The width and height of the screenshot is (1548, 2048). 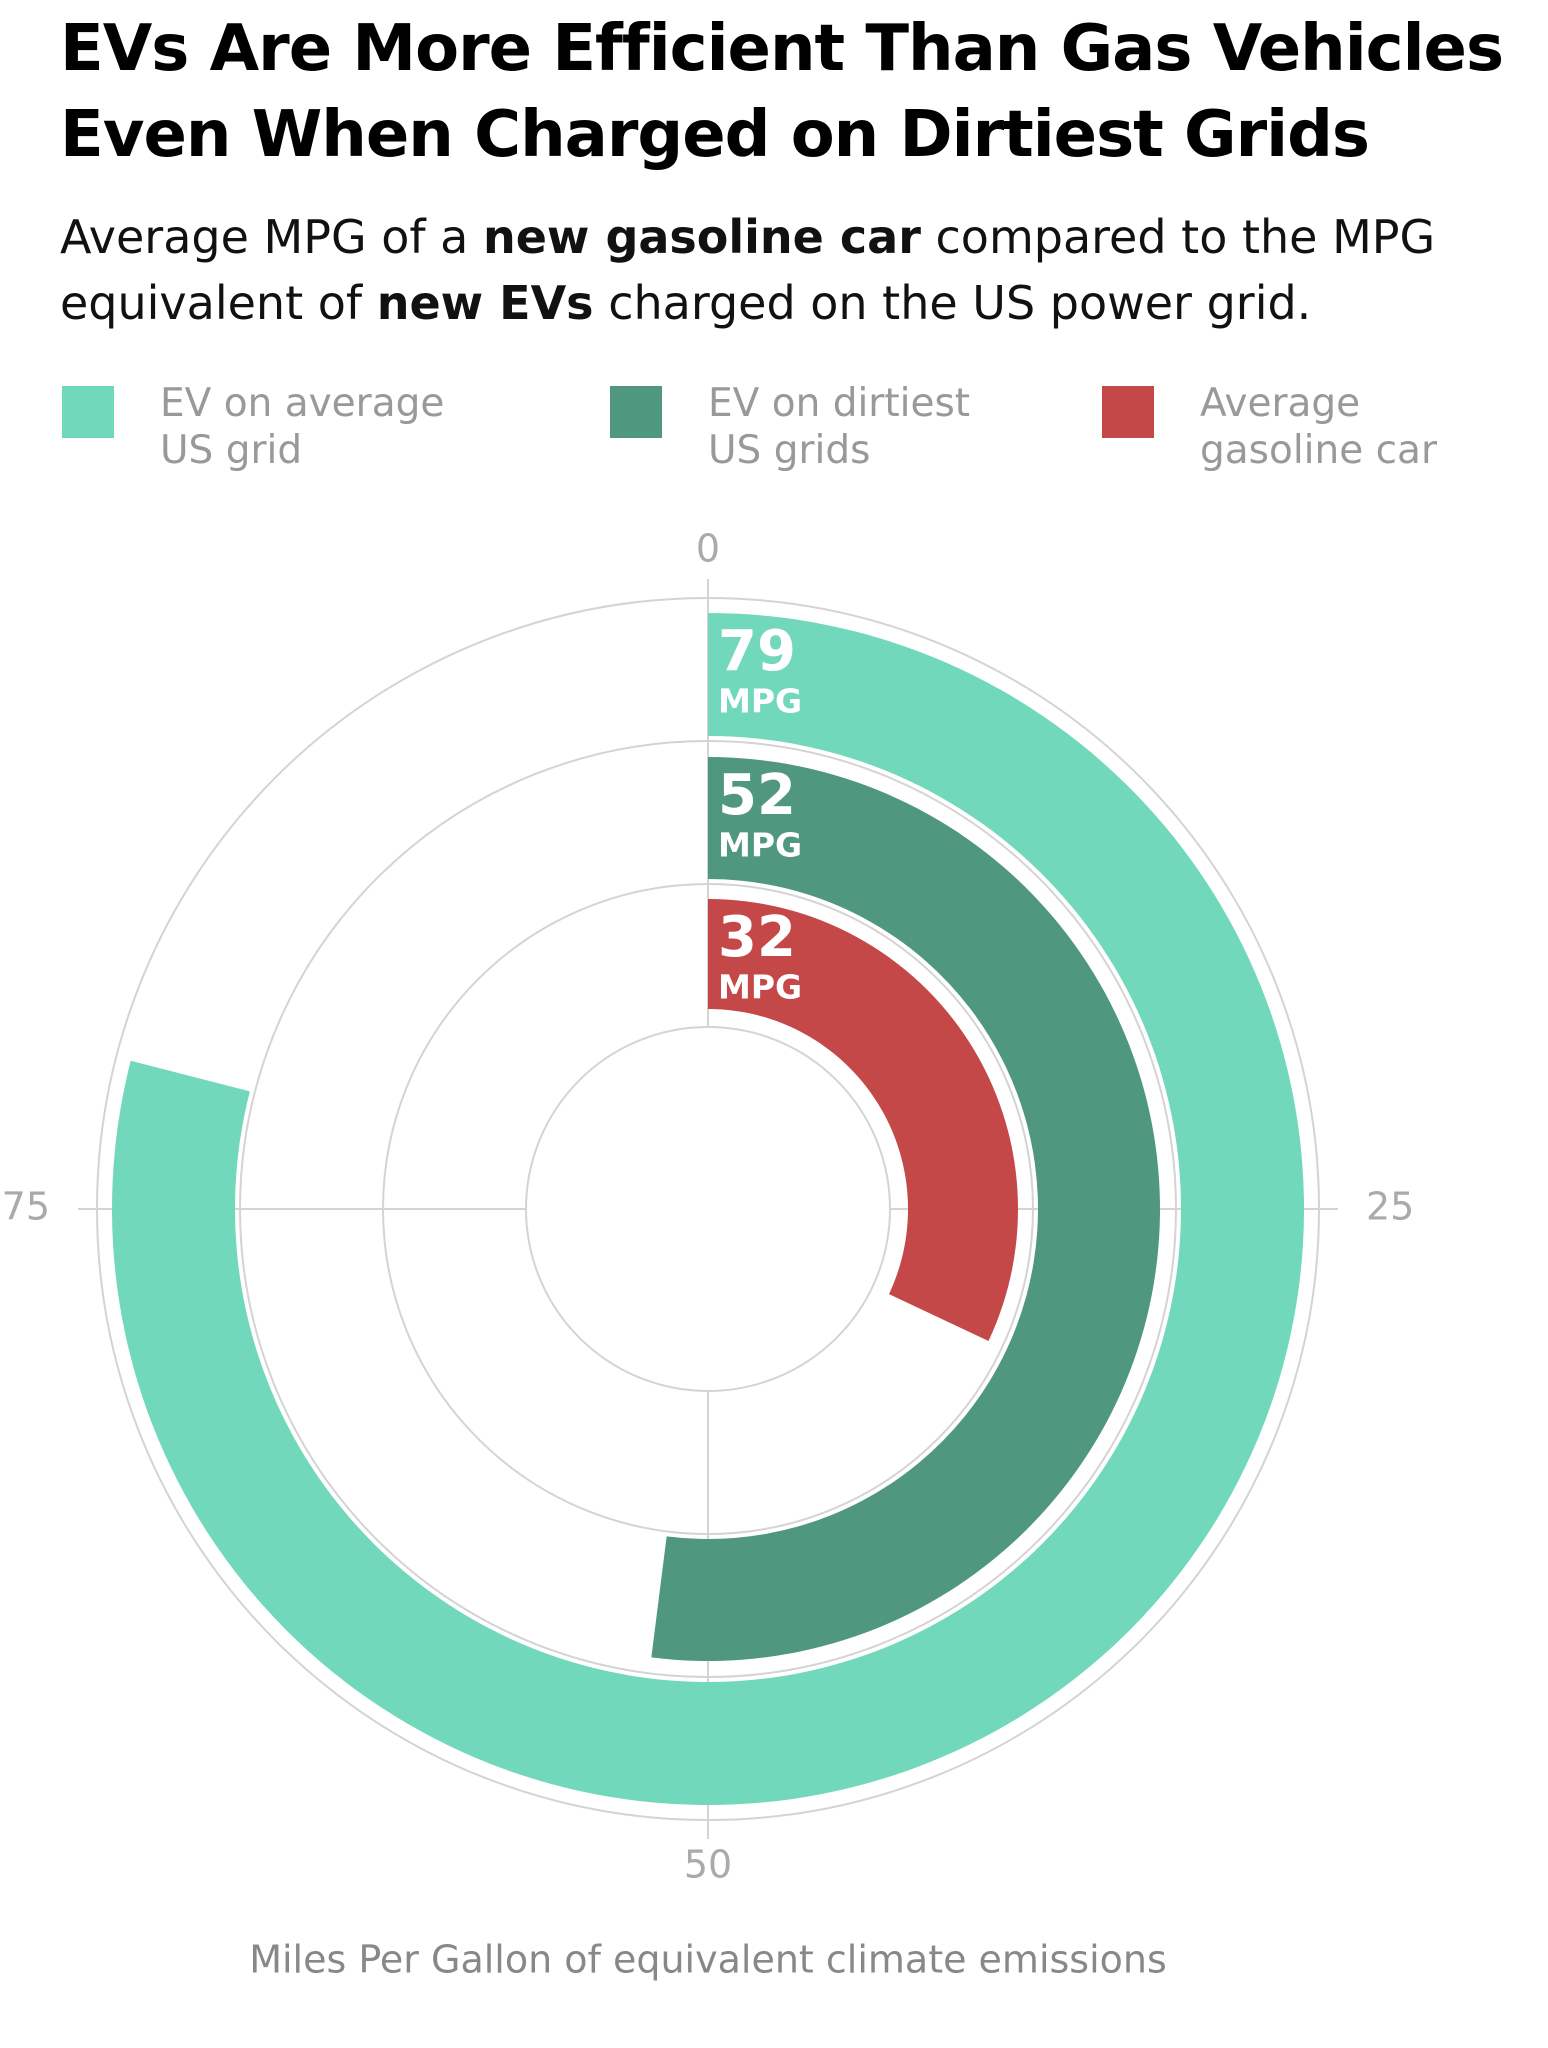 I want to click on subtitle-part: Average MPG of a, so click(x=271, y=237).